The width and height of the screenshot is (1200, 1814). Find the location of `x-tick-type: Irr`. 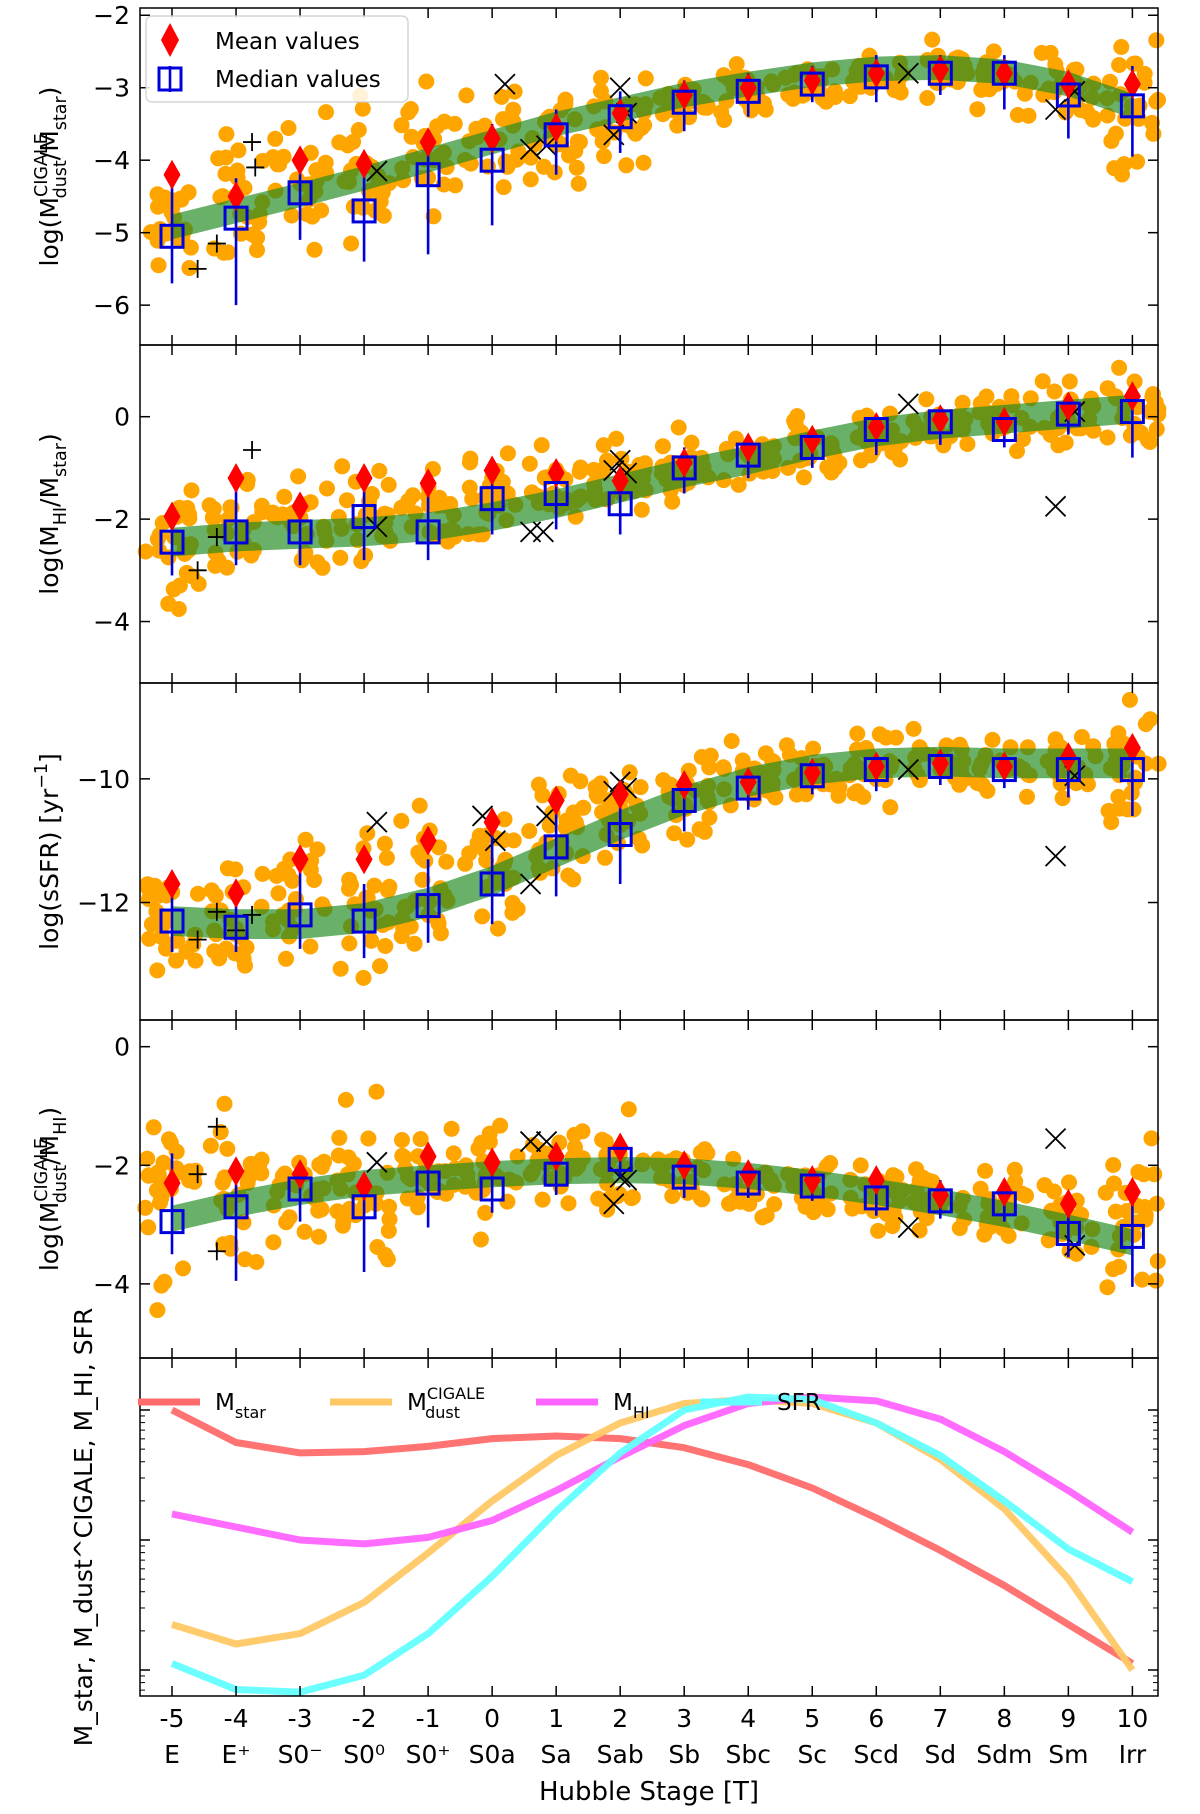

x-tick-type: Irr is located at coordinates (1133, 1754).